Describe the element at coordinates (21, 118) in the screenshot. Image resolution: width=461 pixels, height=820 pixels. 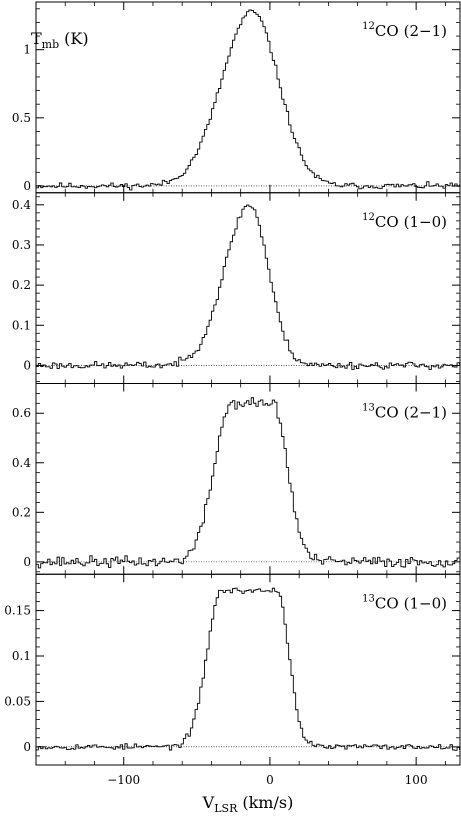
I see `y-tick-label: 0.5` at that location.